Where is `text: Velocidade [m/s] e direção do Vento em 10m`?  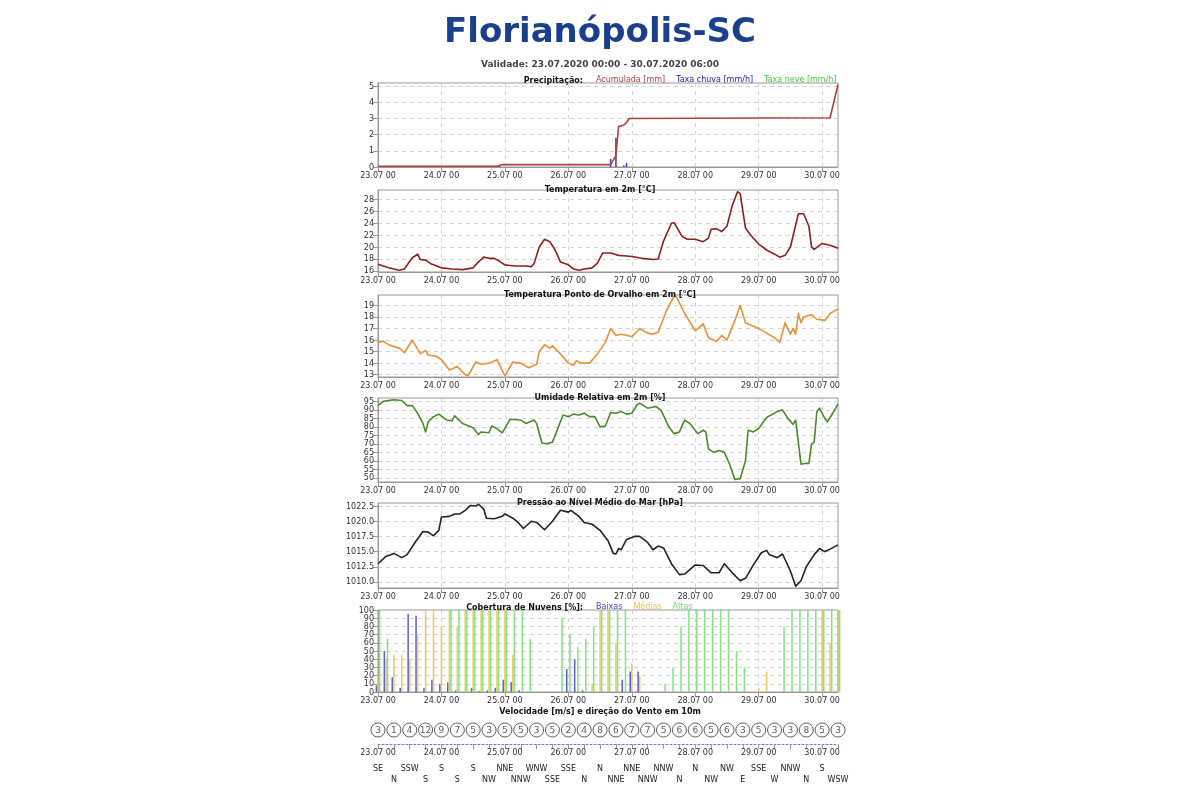 text: Velocidade [m/s] e direção do Vento em 10m is located at coordinates (600, 711).